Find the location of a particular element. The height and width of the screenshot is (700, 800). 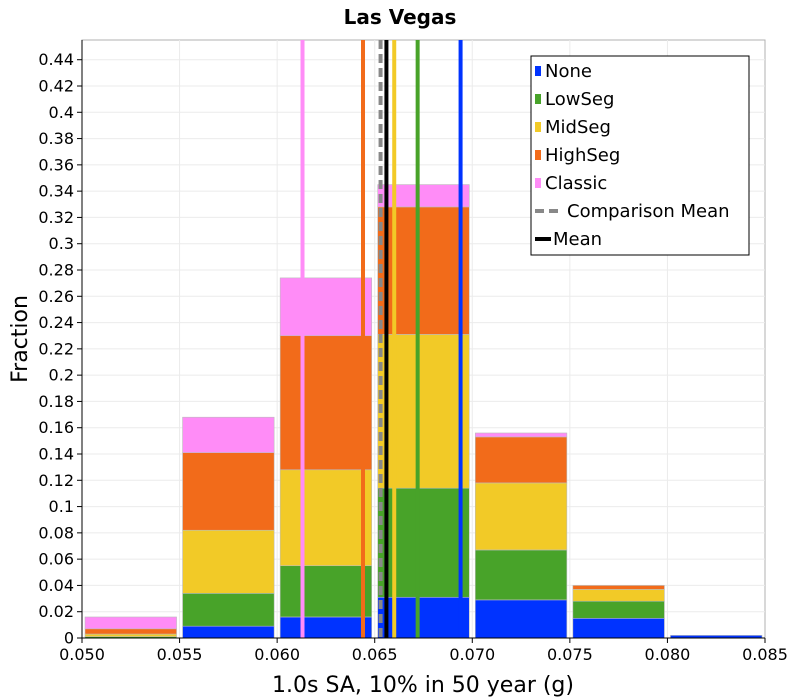

y-tick-label: 0.2 is located at coordinates (61, 375).